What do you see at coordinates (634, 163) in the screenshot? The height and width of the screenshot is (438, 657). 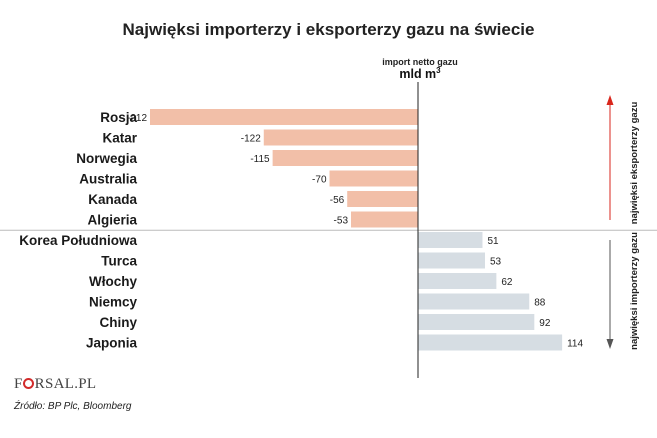 I see `exporters-side-label: najwięksi eksporterzy gazu` at bounding box center [634, 163].